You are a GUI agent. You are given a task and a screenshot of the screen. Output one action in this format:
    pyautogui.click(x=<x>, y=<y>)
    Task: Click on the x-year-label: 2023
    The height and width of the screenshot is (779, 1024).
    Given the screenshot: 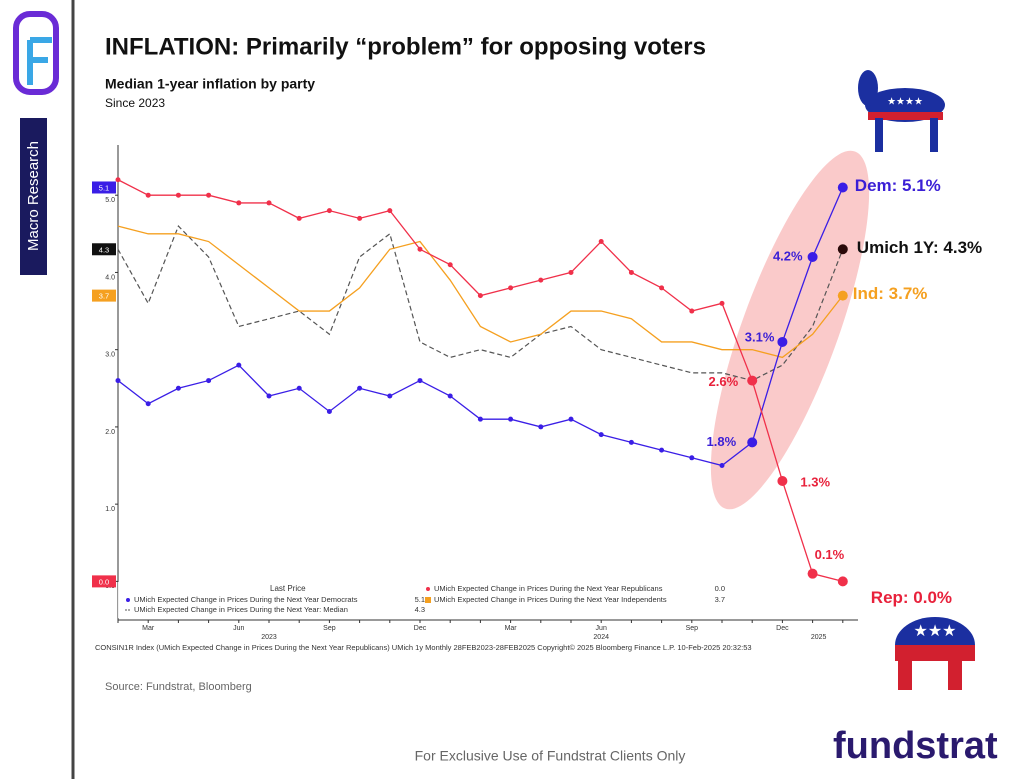 What is the action you would take?
    pyautogui.click(x=269, y=637)
    